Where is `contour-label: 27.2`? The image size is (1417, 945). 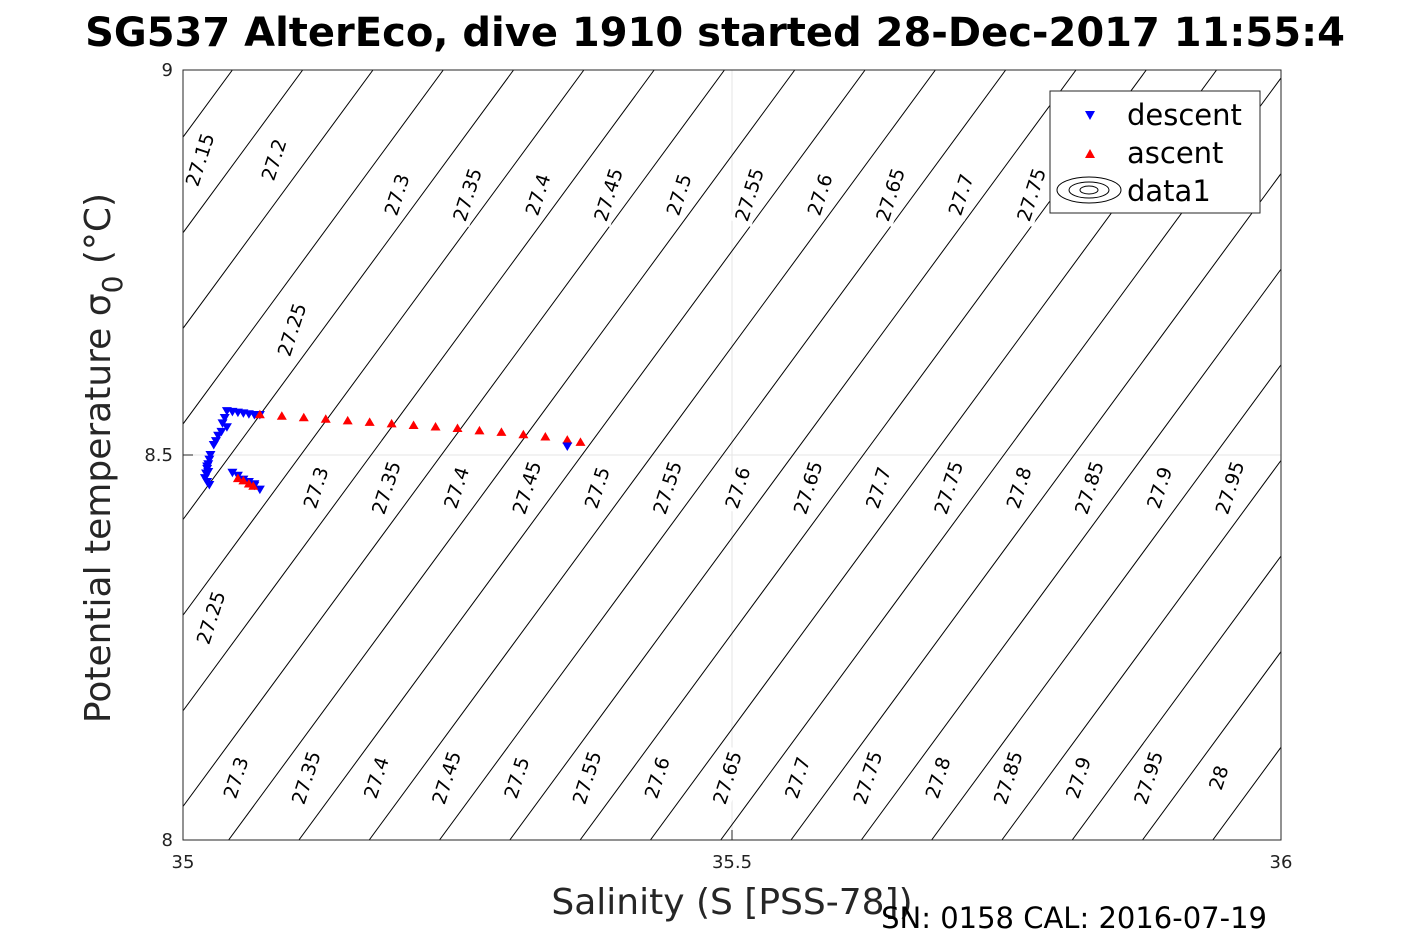 contour-label: 27.2 is located at coordinates (275, 159).